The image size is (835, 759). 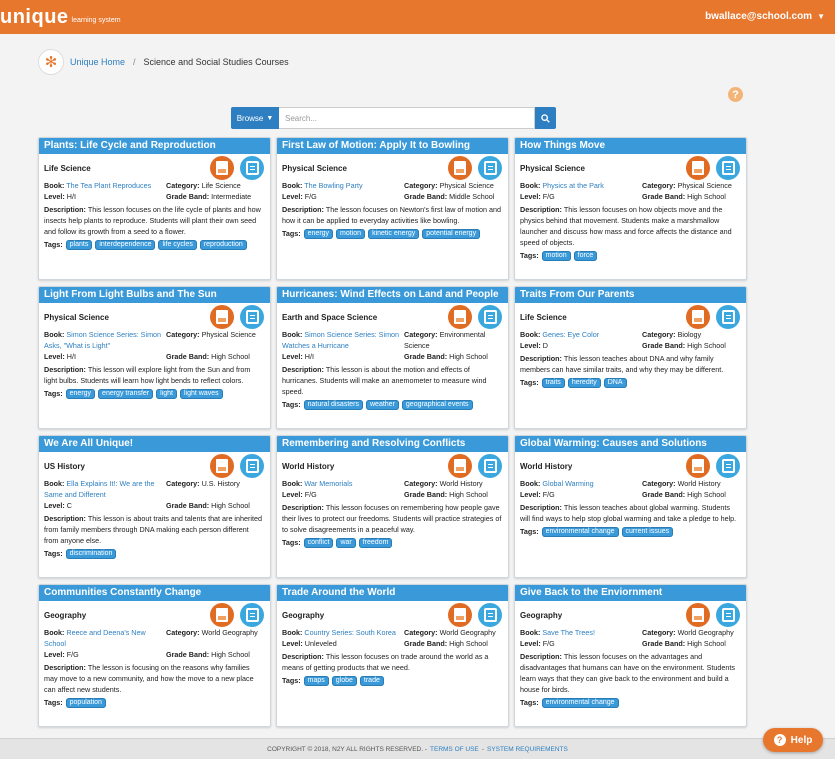 What do you see at coordinates (371, 680) in the screenshot?
I see `tag-chip: trade` at bounding box center [371, 680].